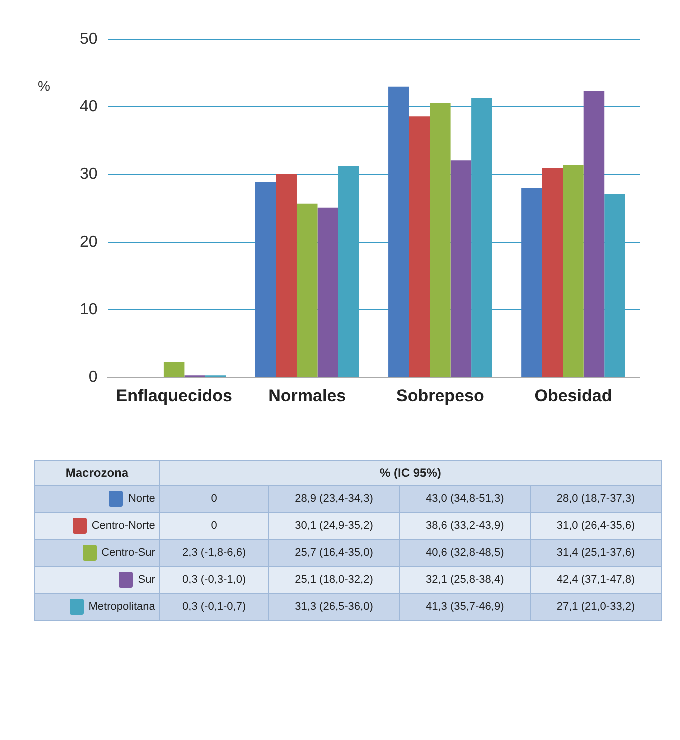  I want to click on data-label: 25,7 (16,4-35,0), so click(334, 553).